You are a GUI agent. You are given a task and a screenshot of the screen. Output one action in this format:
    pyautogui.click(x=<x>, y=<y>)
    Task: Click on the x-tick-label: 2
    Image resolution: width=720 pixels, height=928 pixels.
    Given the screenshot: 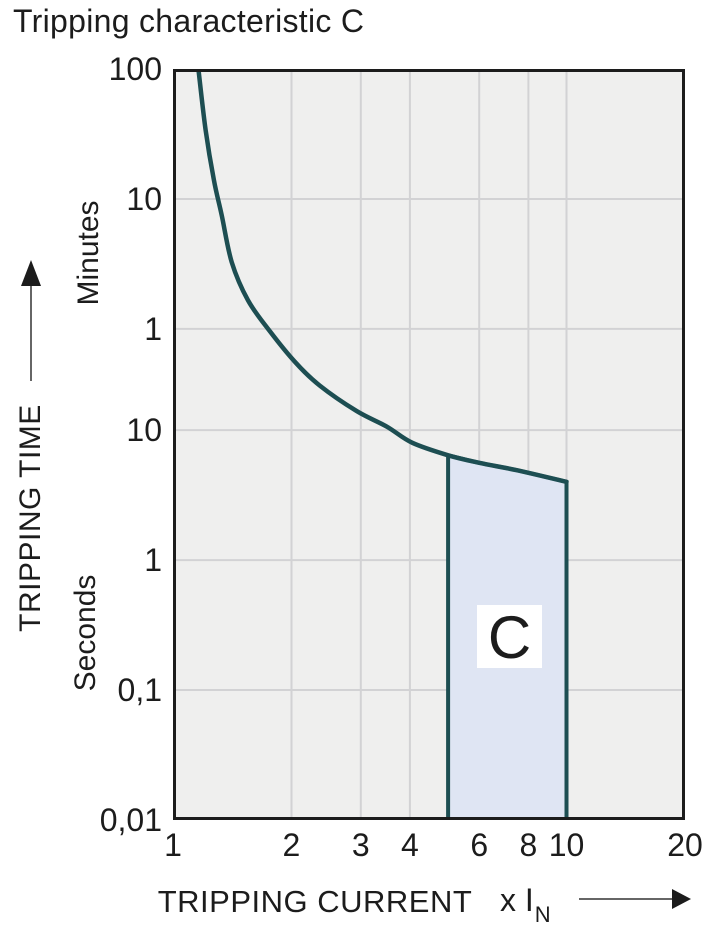 What is the action you would take?
    pyautogui.click(x=291, y=845)
    